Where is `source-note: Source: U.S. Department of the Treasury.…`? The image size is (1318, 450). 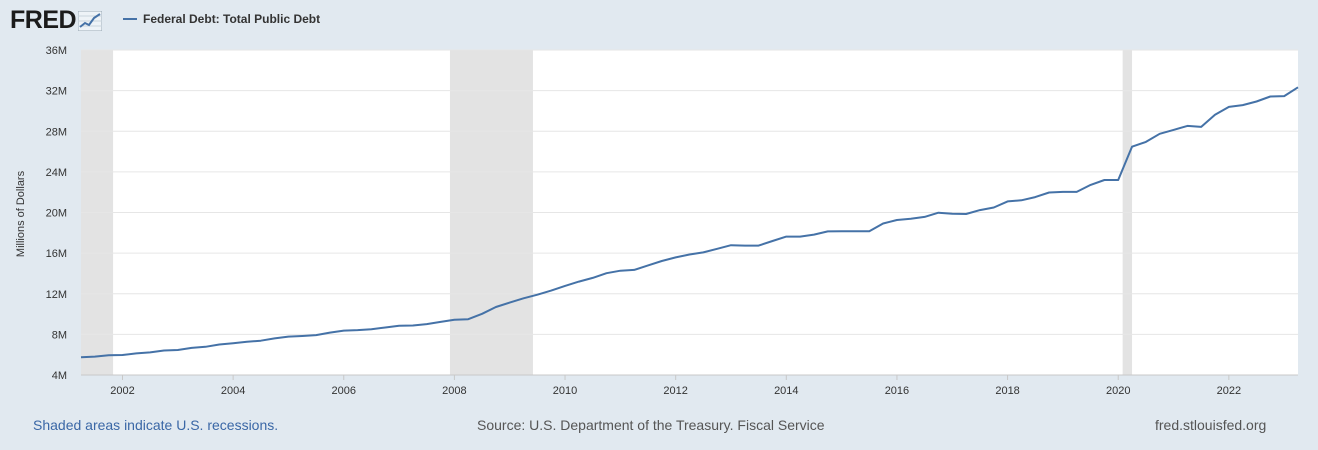
source-note: Source: U.S. Department of the Treasury.… is located at coordinates (651, 425).